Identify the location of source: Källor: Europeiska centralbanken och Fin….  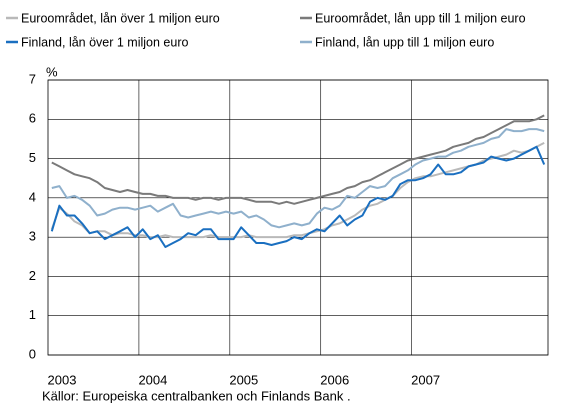
(196, 395).